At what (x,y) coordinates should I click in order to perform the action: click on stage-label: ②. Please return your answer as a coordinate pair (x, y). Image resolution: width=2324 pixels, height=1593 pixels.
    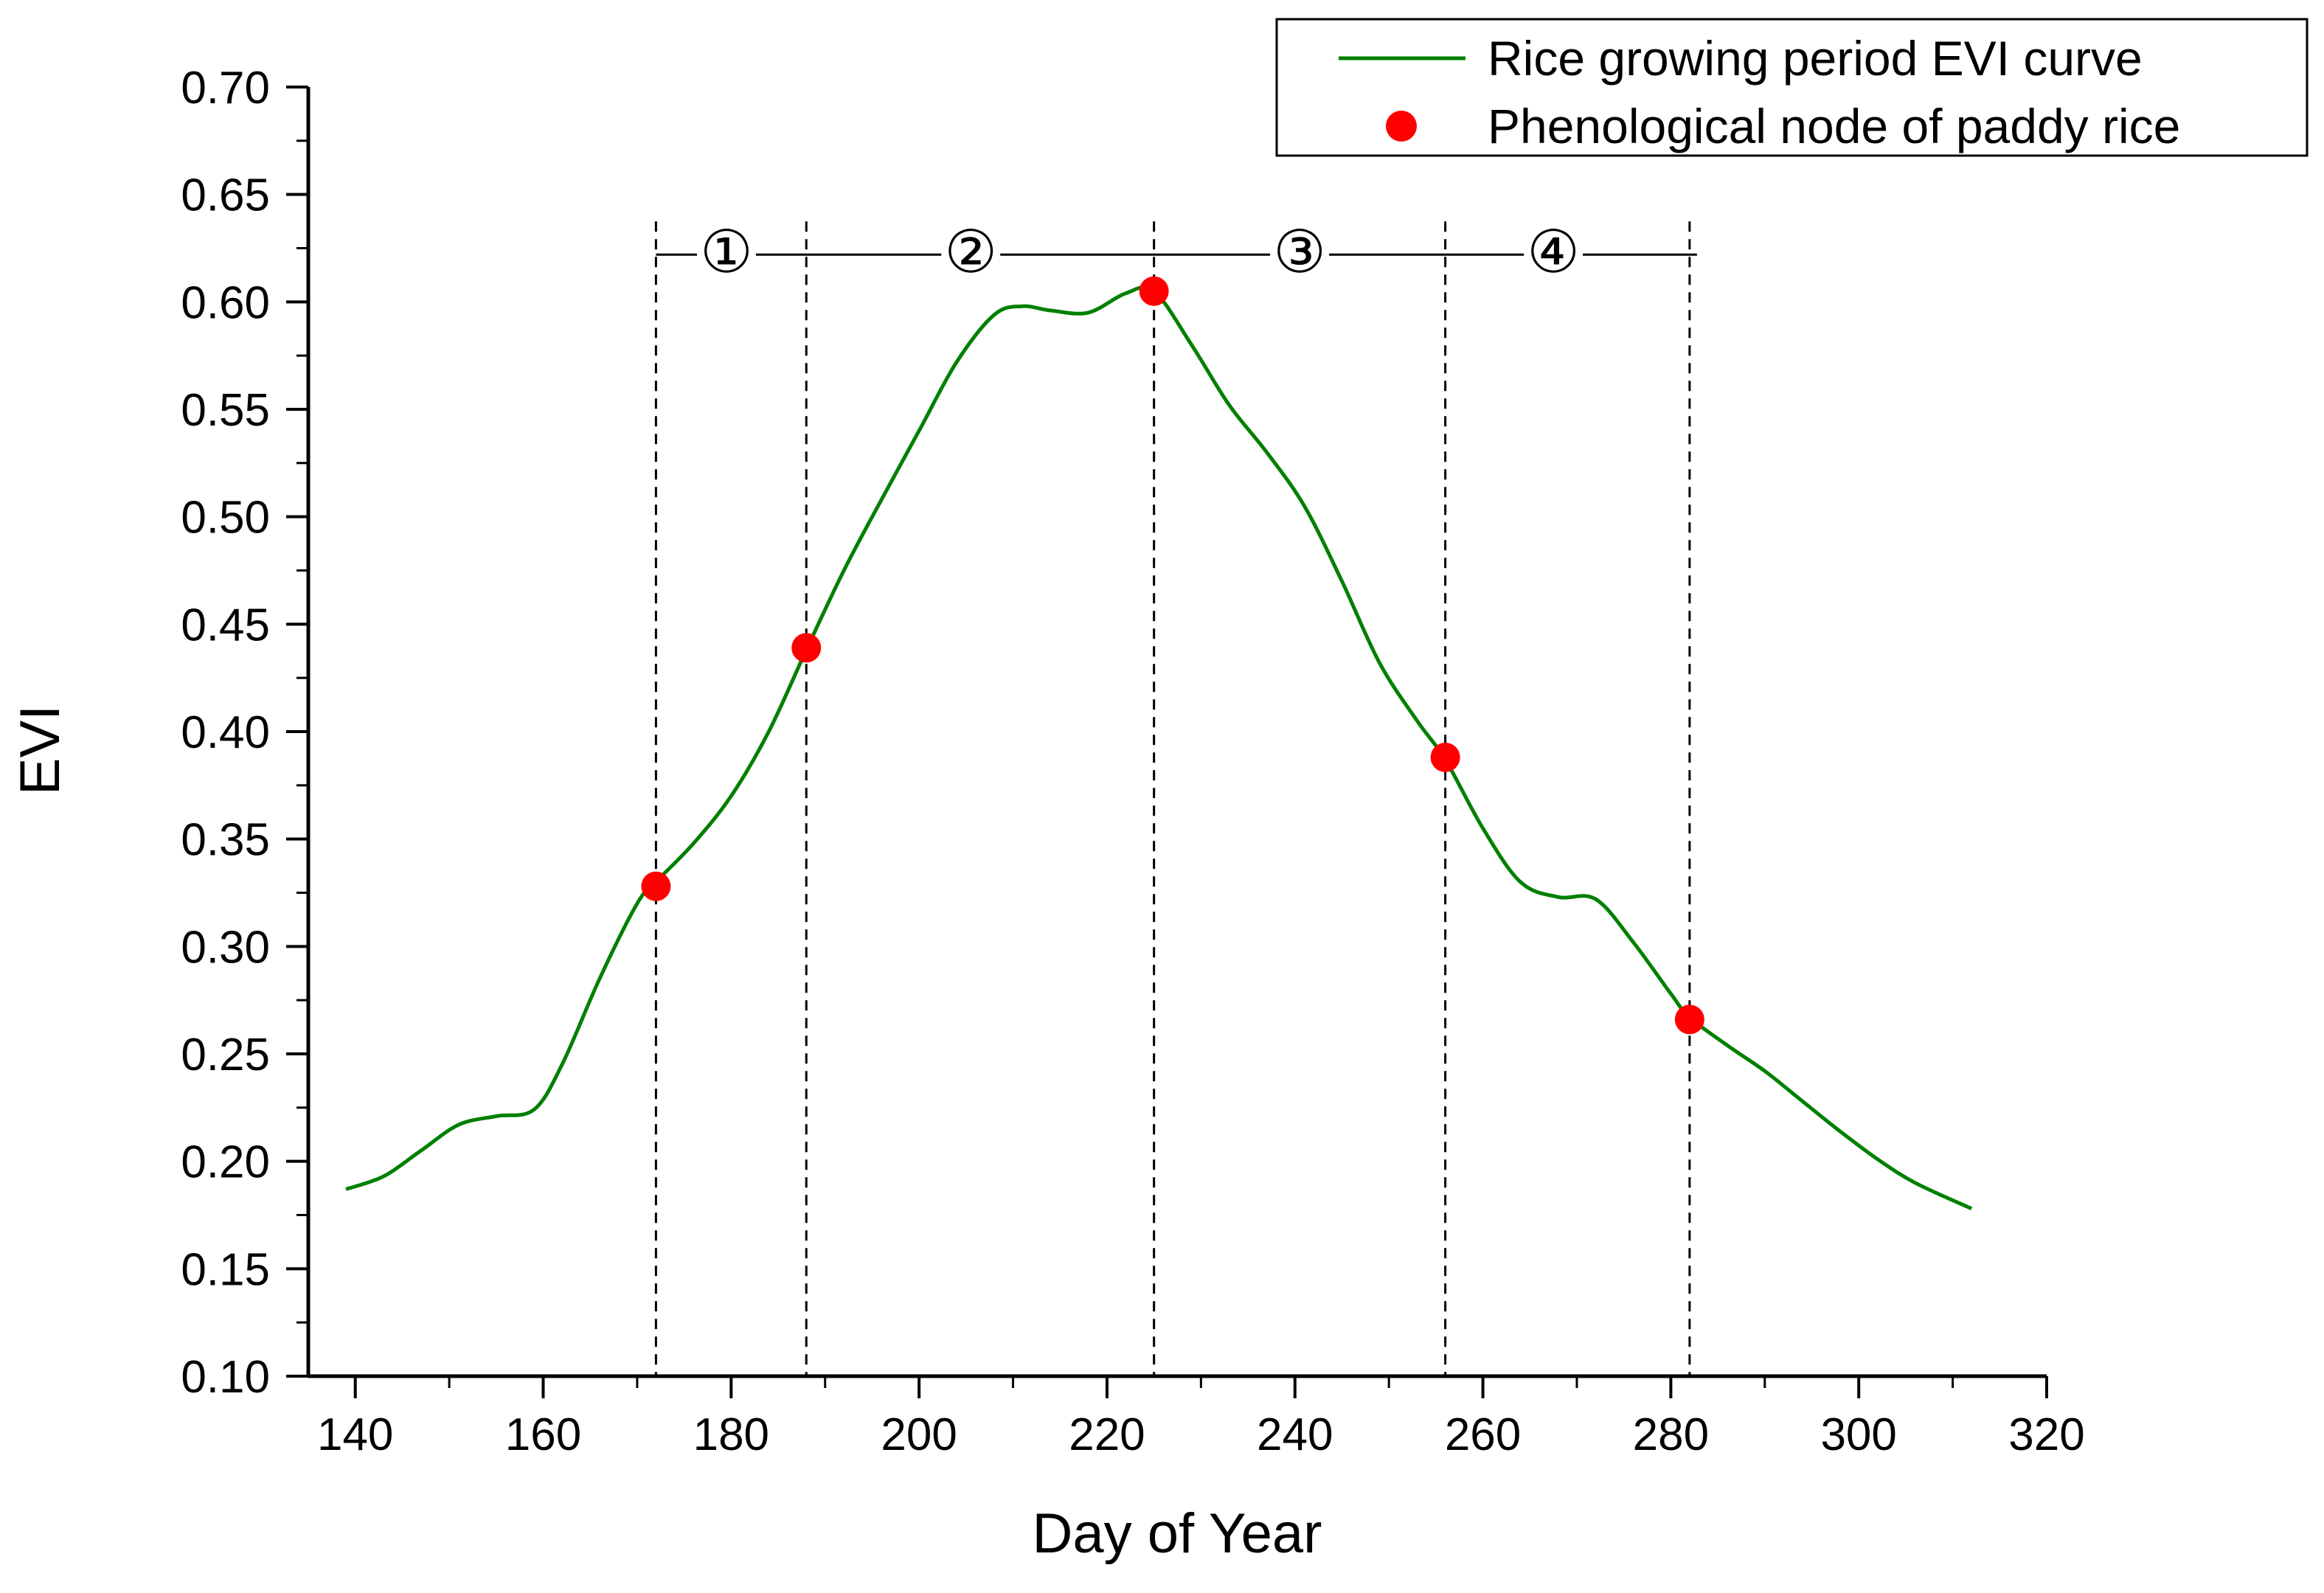
    Looking at the image, I should click on (971, 252).